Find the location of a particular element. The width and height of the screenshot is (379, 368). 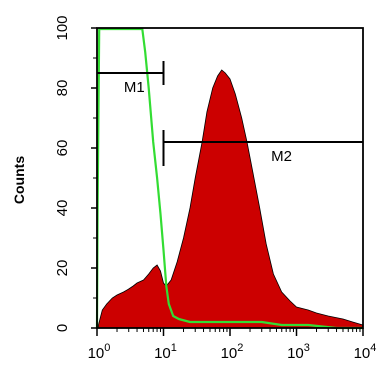

y-tick-label: 0 is located at coordinates (62, 328).